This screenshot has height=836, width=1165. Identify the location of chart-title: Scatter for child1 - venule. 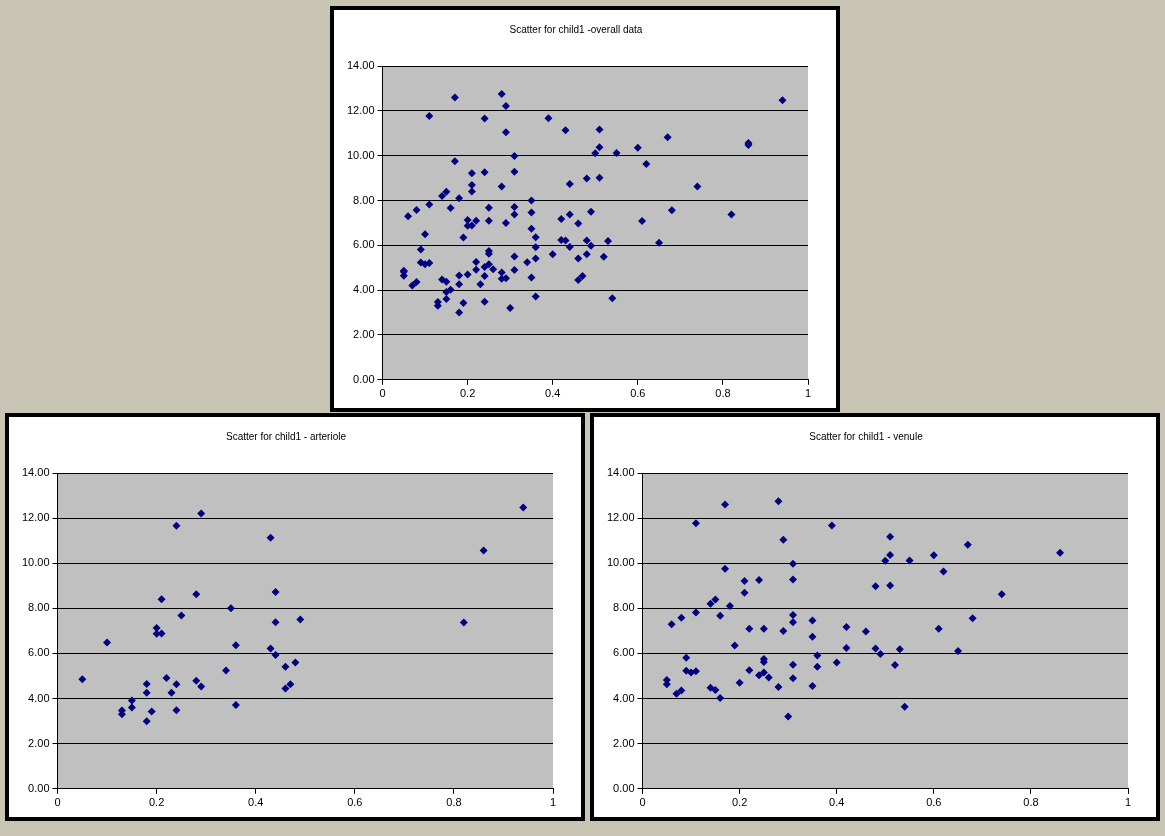
(866, 436).